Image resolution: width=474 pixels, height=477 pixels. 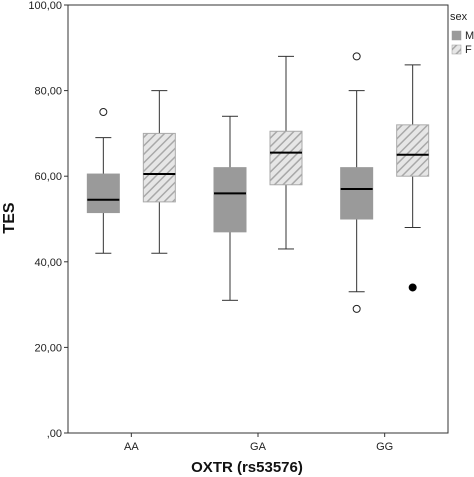 I want to click on box-AA-M, so click(x=103, y=181).